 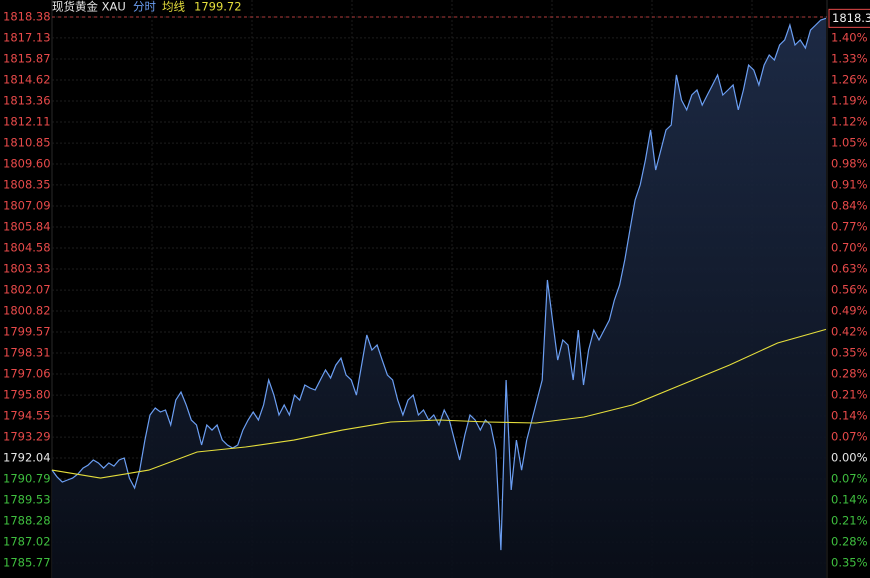 I want to click on y-tick-label: 1815.87, so click(x=27, y=59).